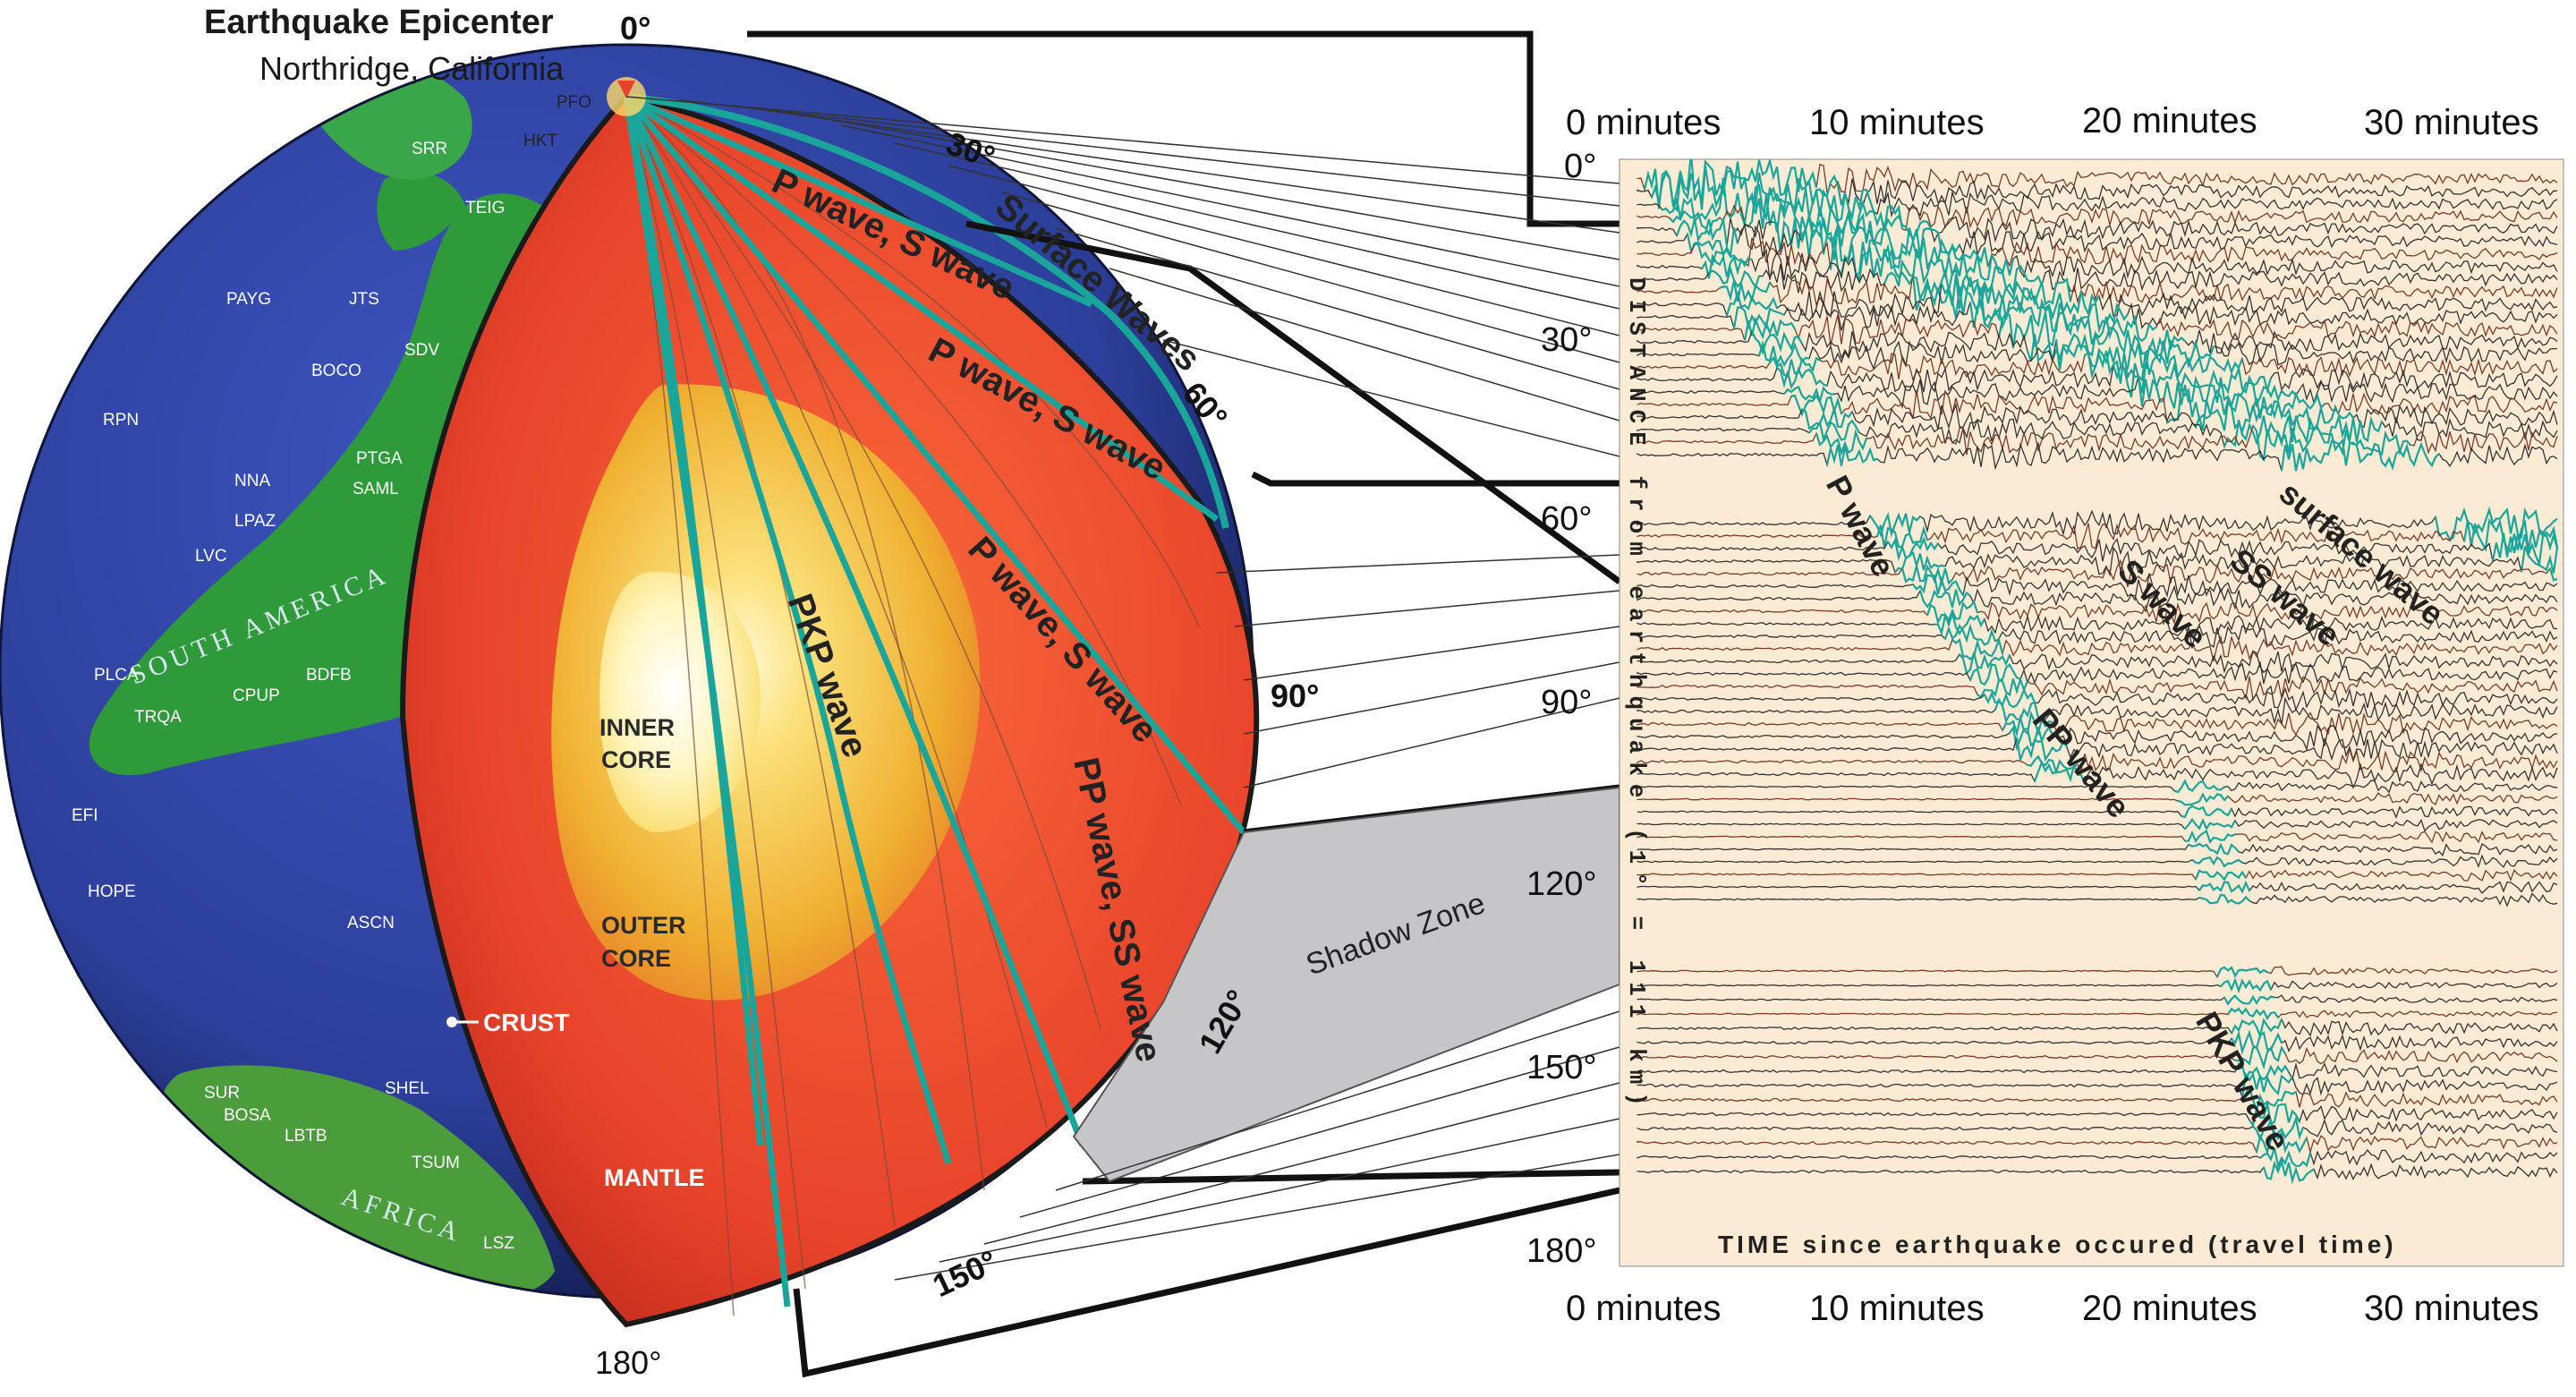  Describe the element at coordinates (636, 760) in the screenshot. I see `inner-core-label-2: CORE` at that location.